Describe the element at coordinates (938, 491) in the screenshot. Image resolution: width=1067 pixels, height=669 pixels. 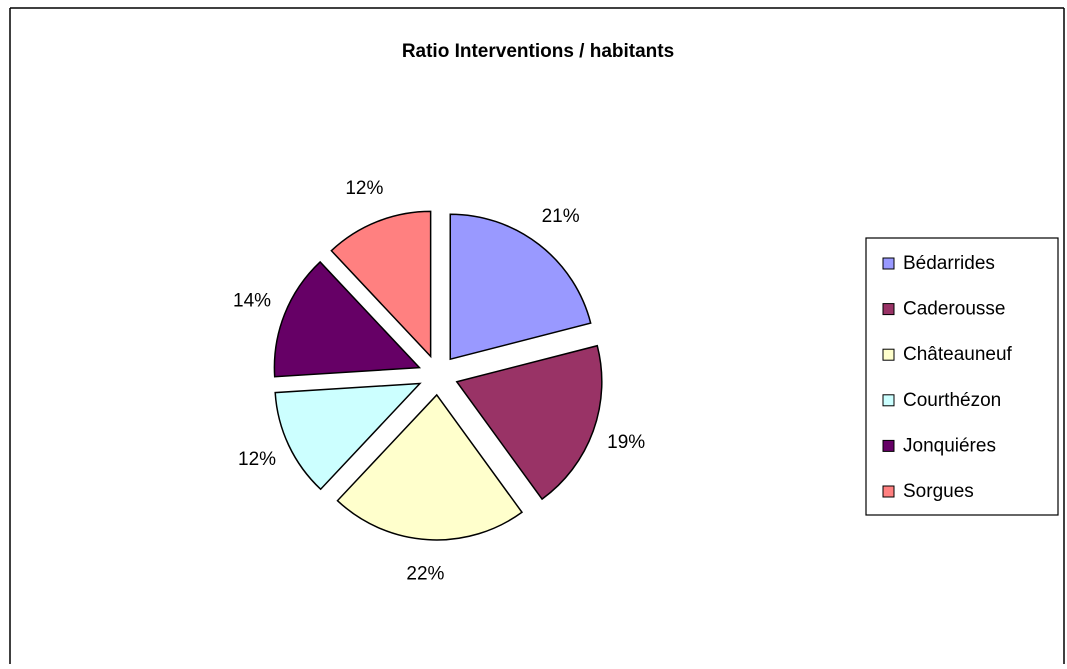
I see `legend-label: Sorgues` at that location.